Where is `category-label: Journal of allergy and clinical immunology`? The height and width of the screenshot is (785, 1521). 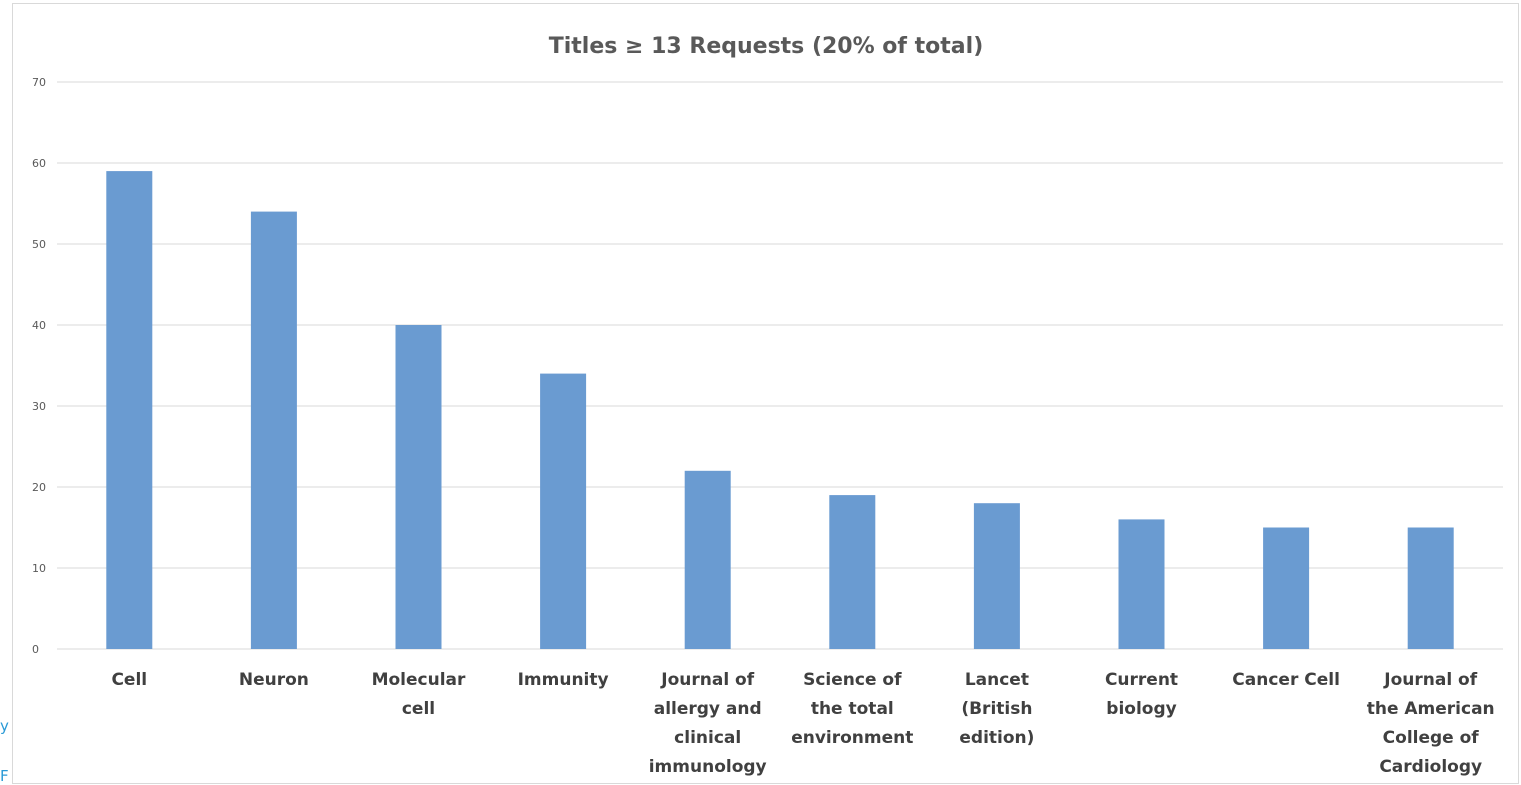
category-label: Journal of allergy and clinical immunology is located at coordinates (708, 723).